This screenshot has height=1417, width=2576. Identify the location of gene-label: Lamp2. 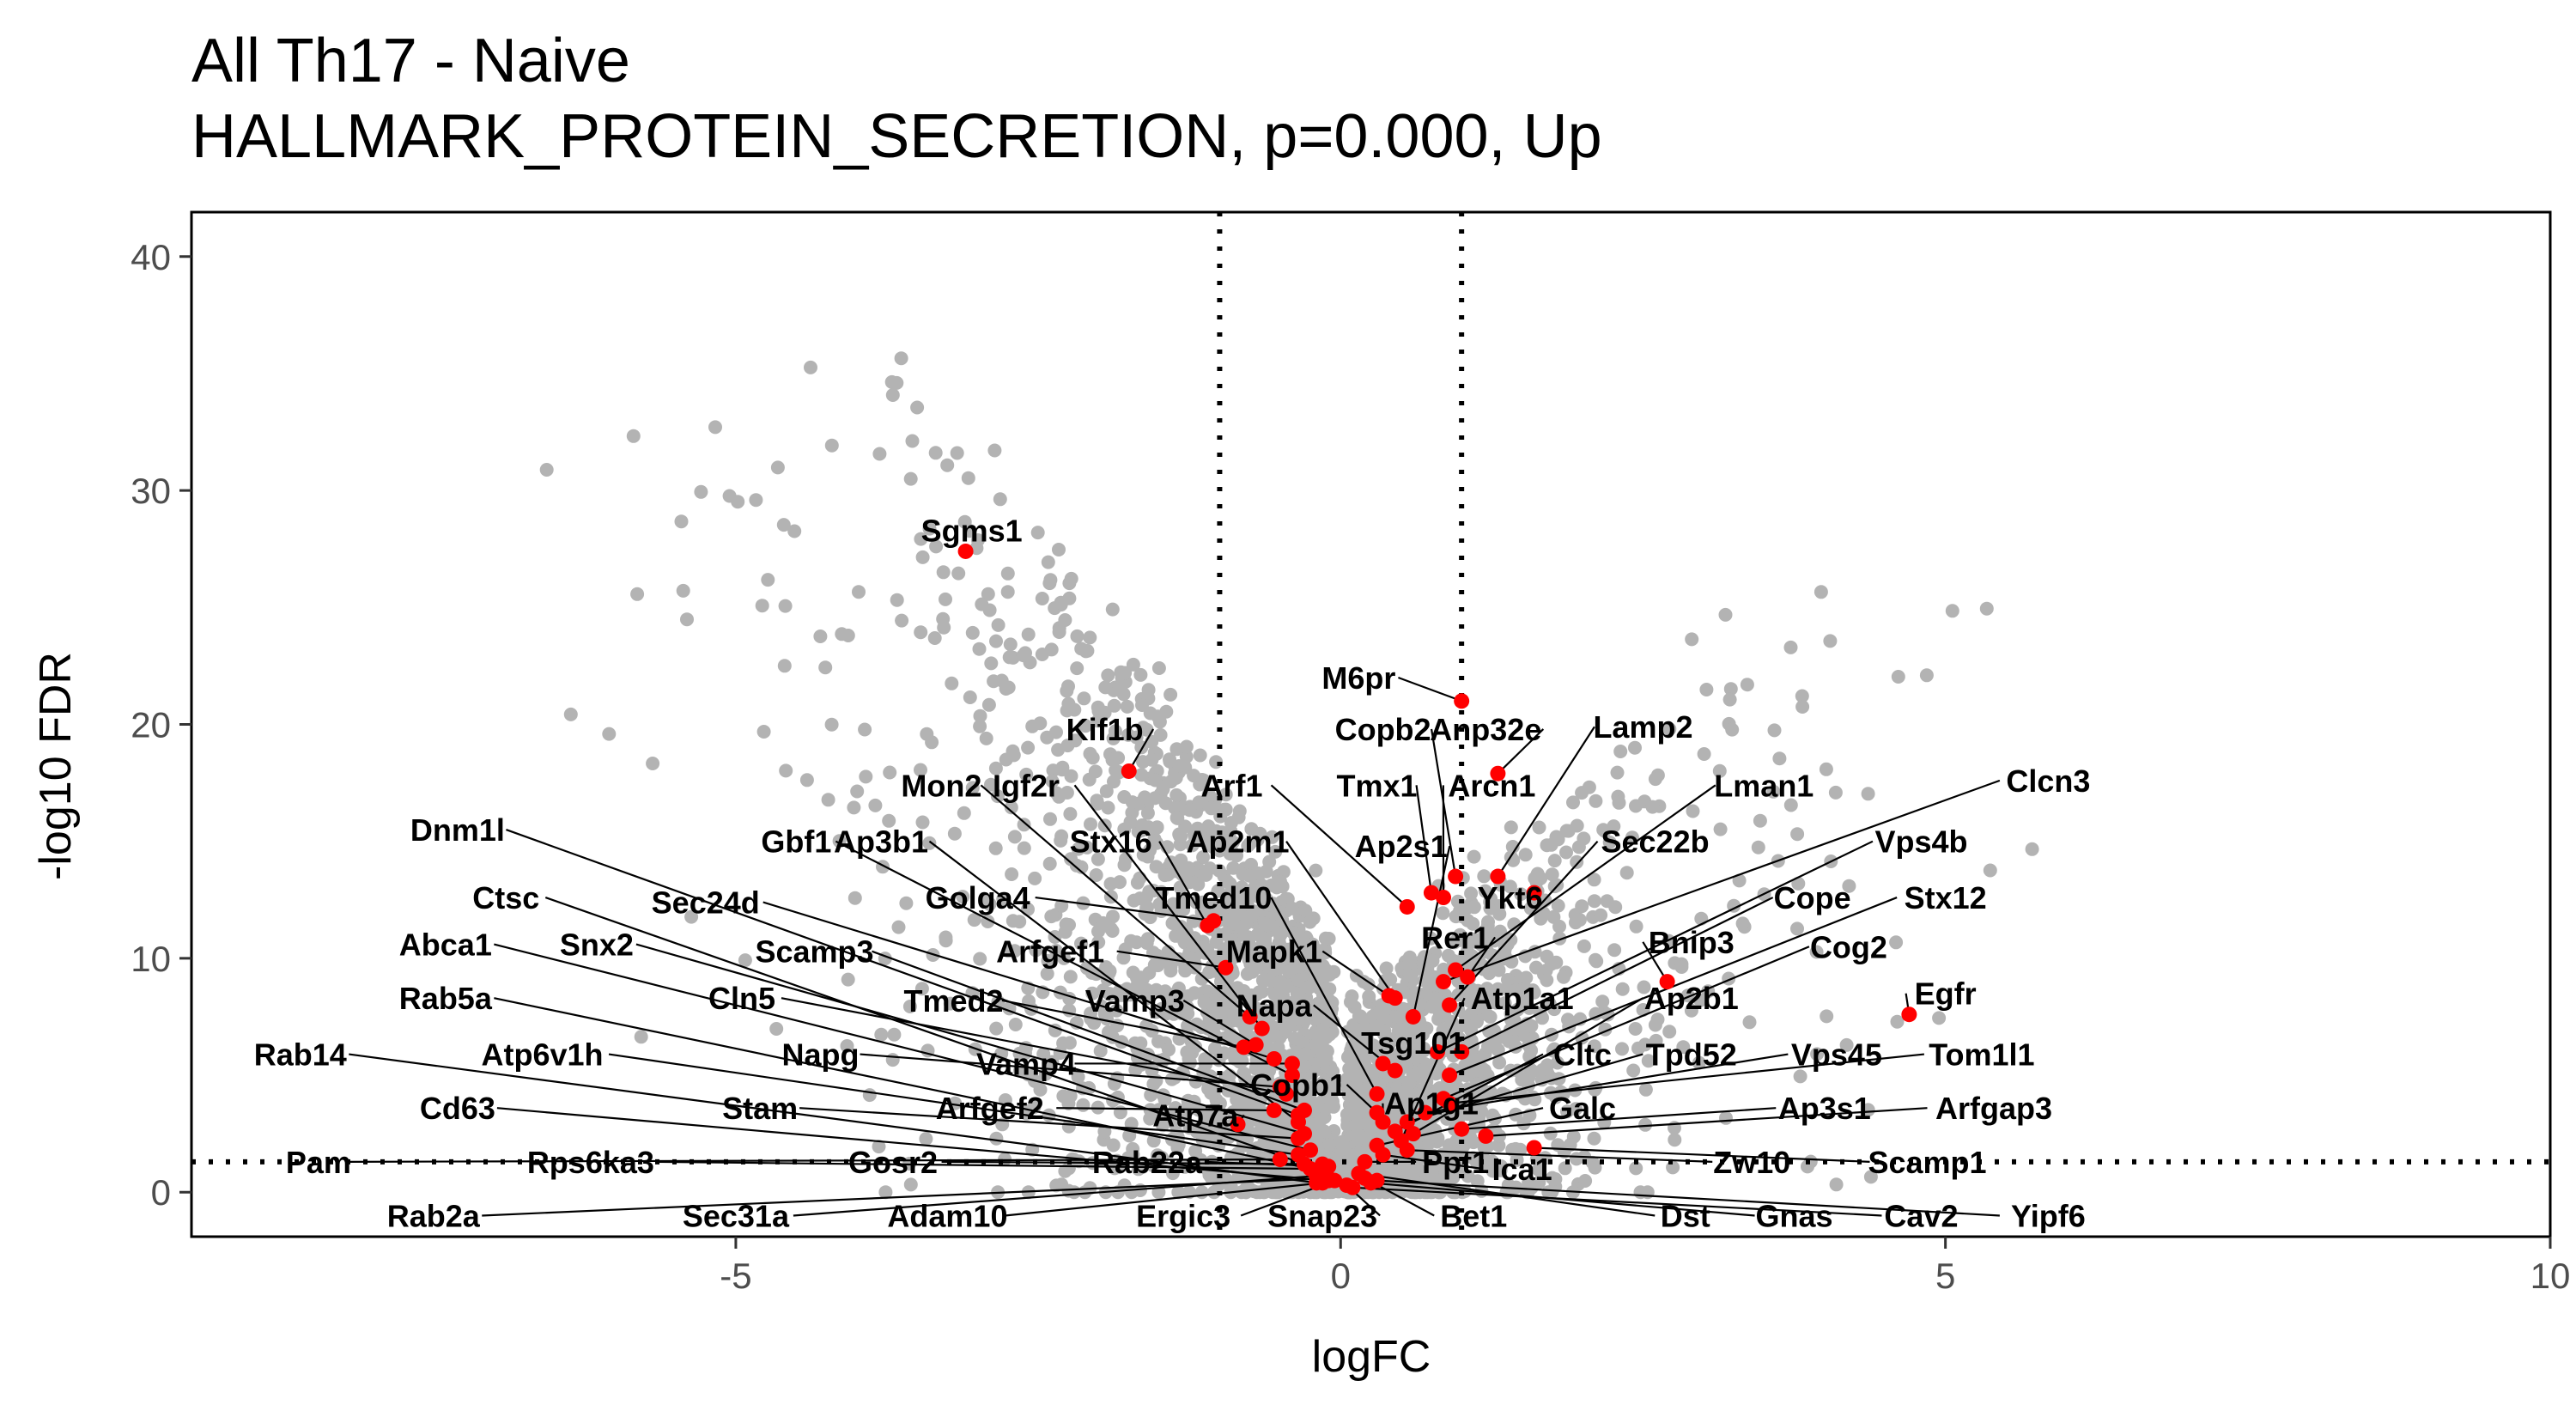
(1642, 727).